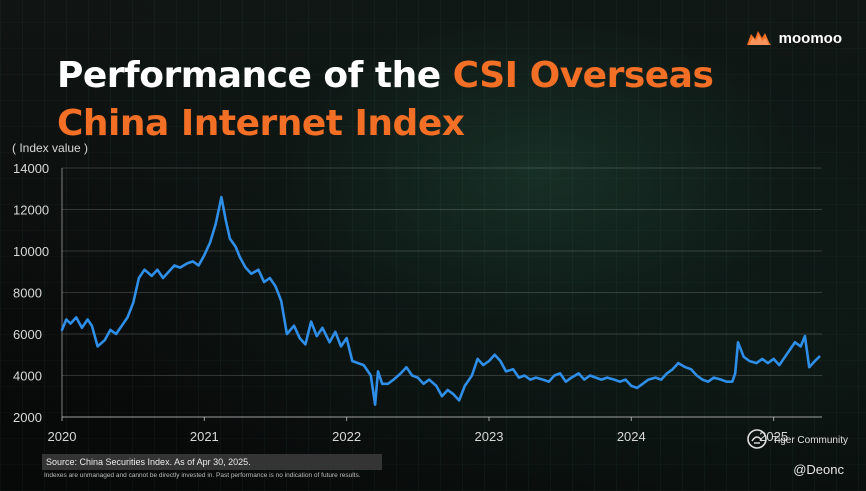  Describe the element at coordinates (249, 75) in the screenshot. I see `title-white-part: Performance of the` at that location.